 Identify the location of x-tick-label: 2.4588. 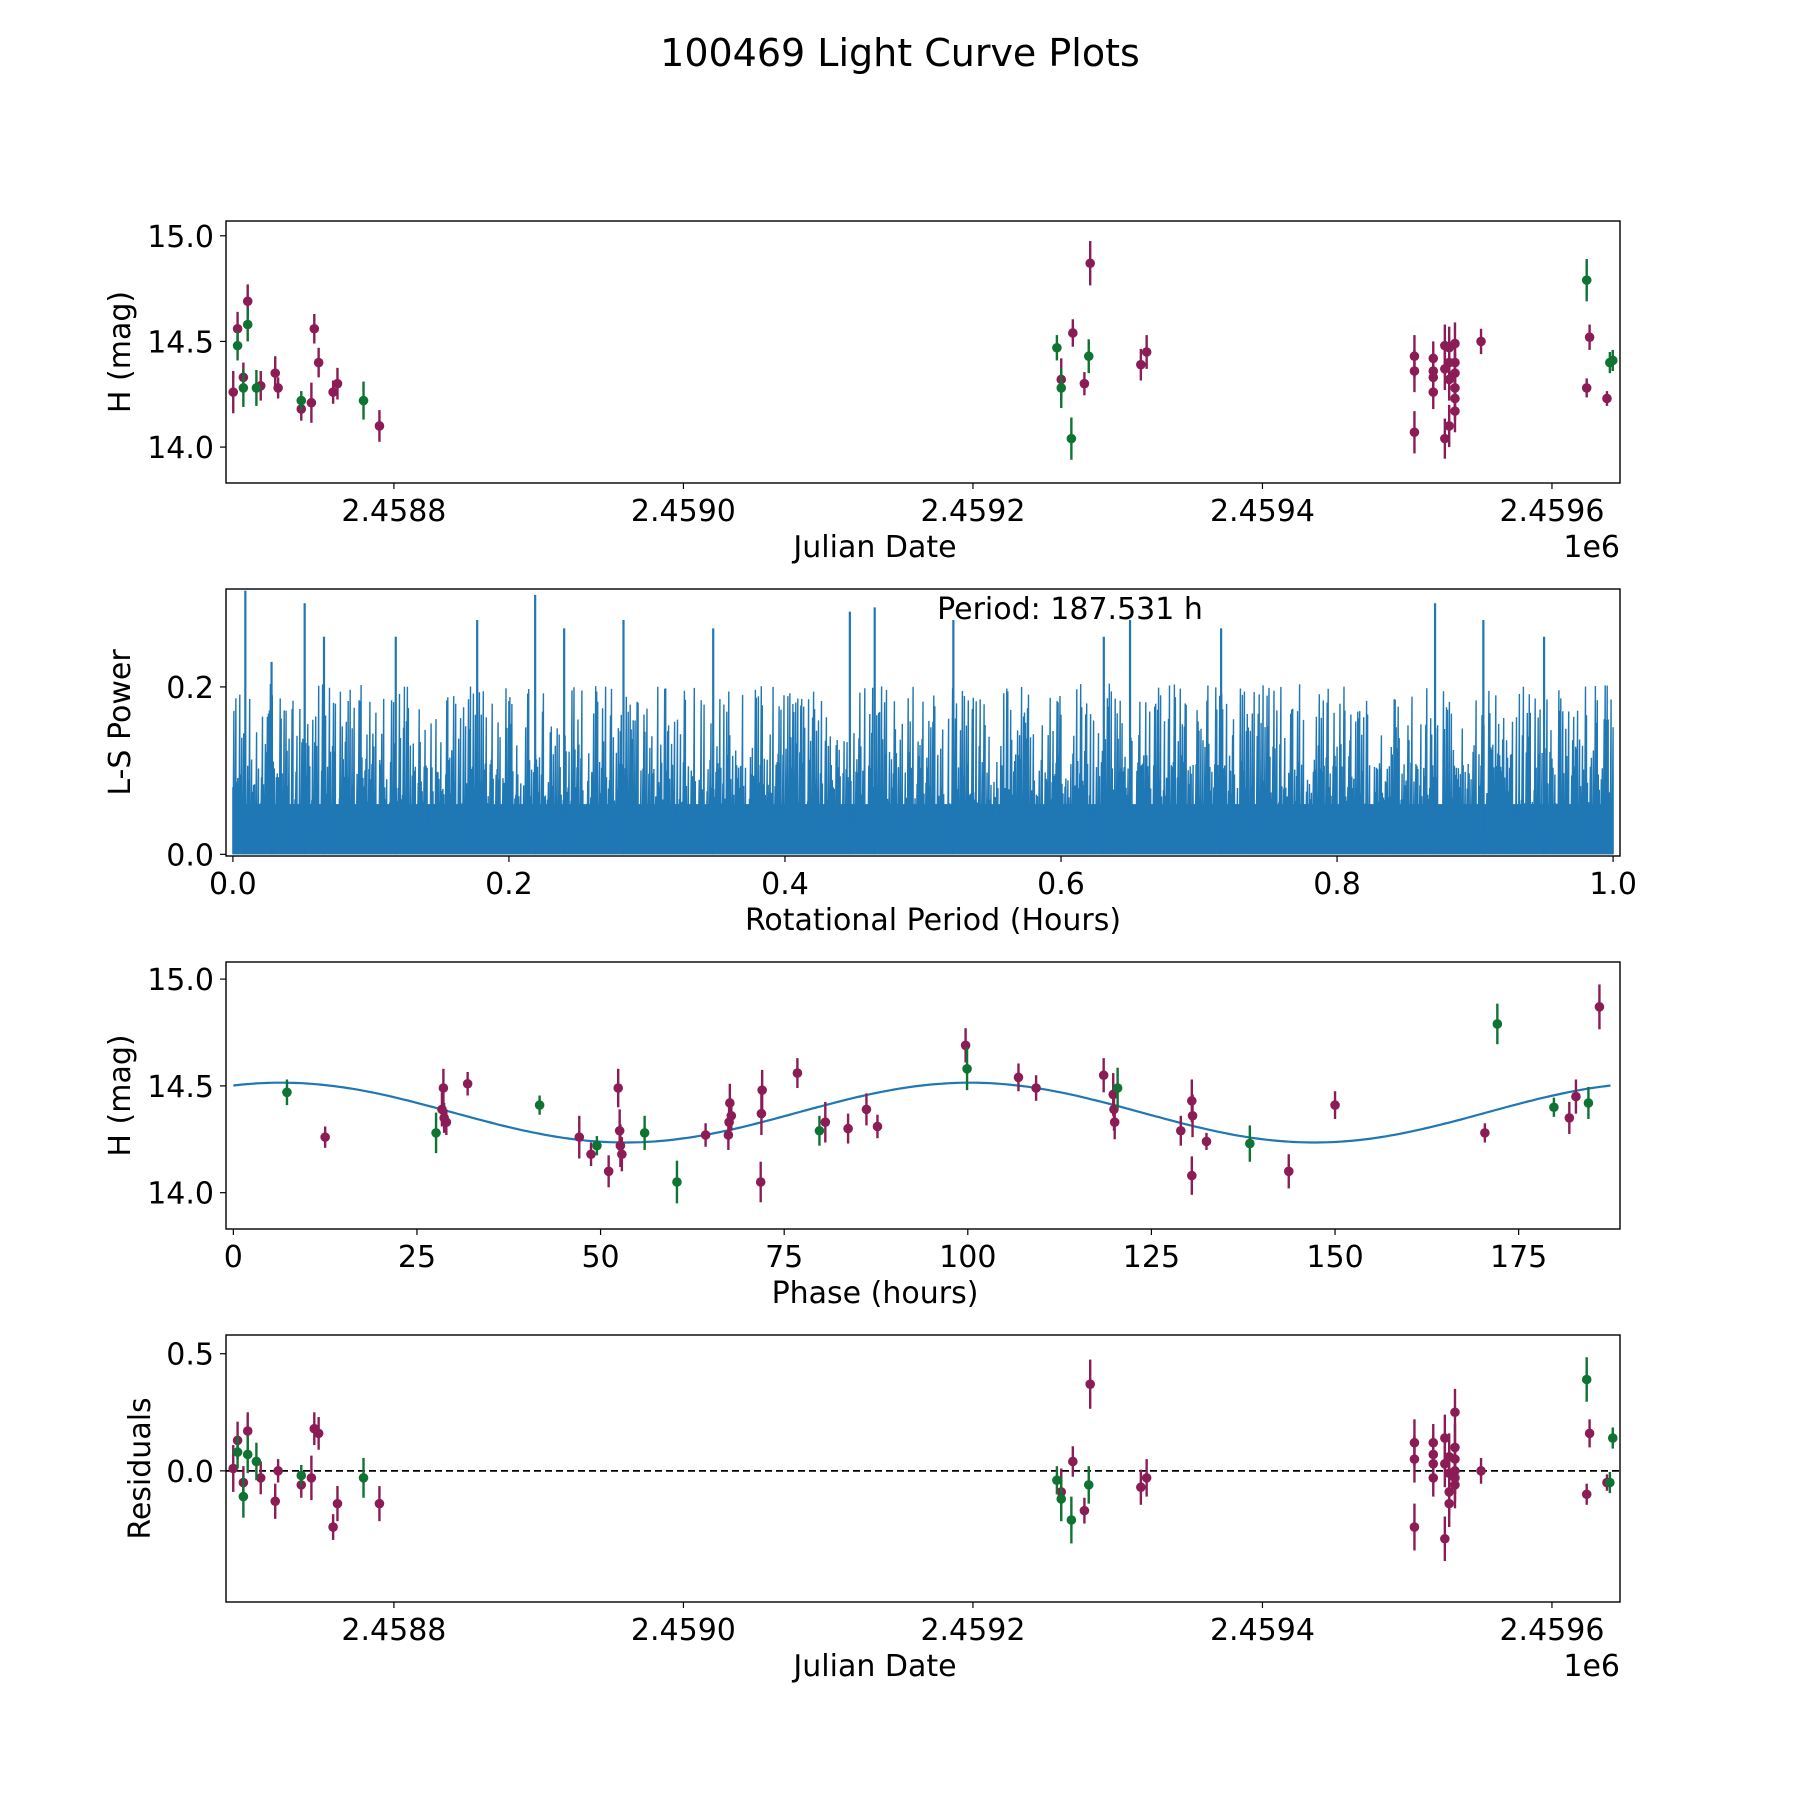
(393, 511).